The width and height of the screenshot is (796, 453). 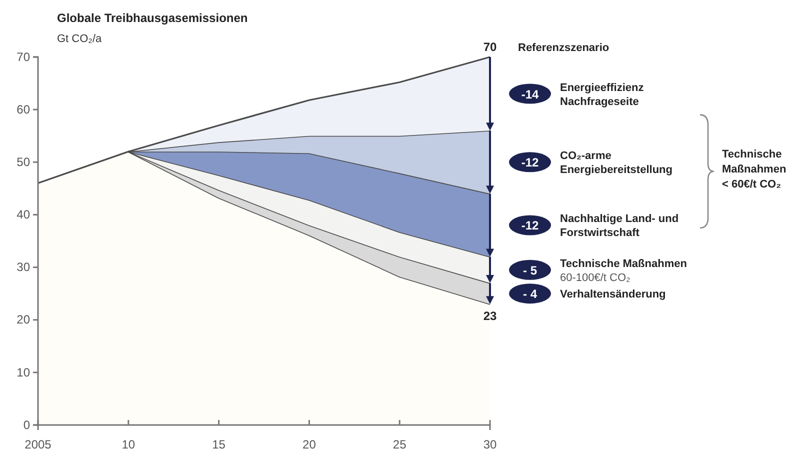 What do you see at coordinates (129, 445) in the screenshot?
I see `x-tick-label: 10` at bounding box center [129, 445].